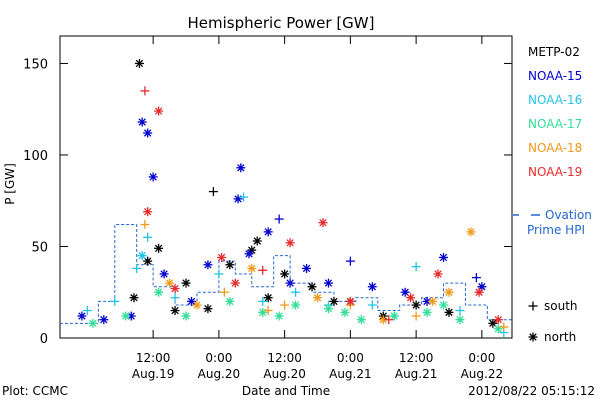 This screenshot has height=404, width=600. Describe the element at coordinates (555, 76) in the screenshot. I see `legend-entry-noaa-15: NOAA-15` at that location.